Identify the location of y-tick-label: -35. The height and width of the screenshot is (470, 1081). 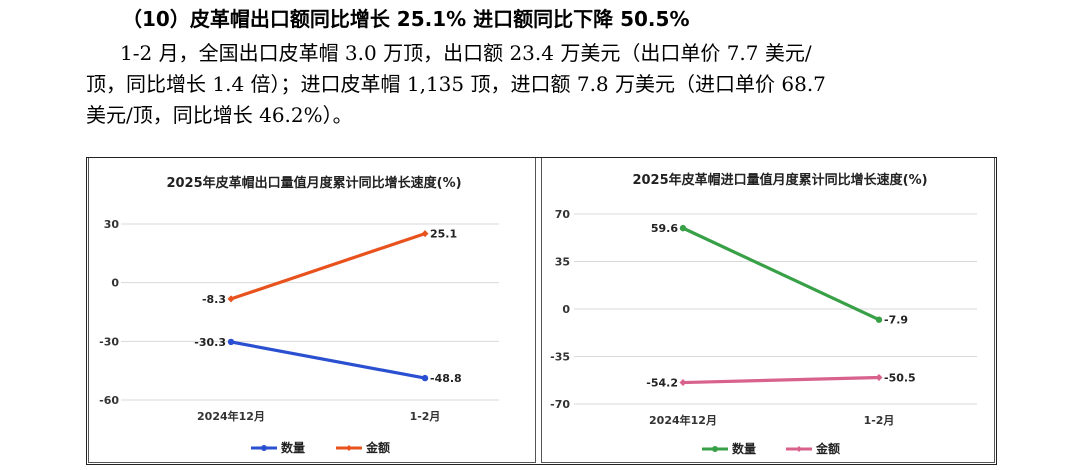
(560, 357).